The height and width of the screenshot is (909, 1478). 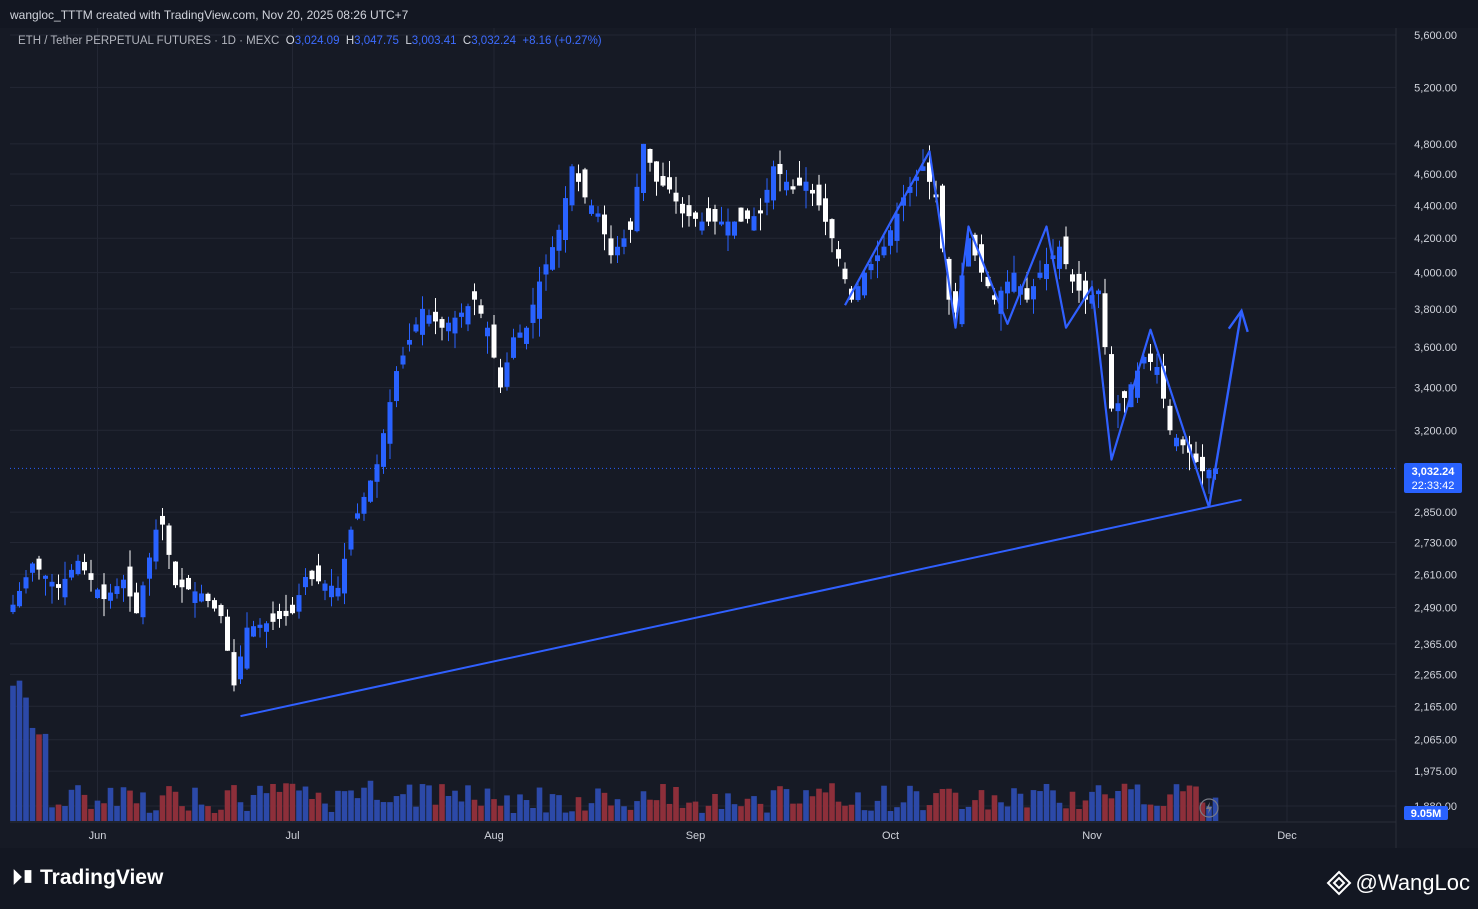 I want to click on tradingview-logo: ⏵▮ TradingView, so click(x=87, y=878).